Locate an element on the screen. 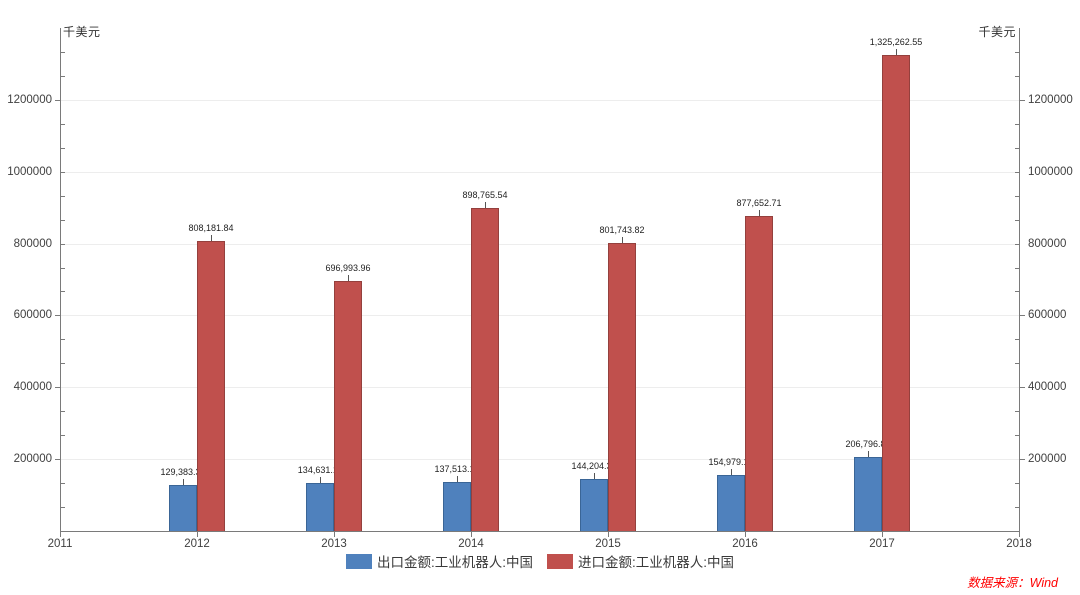 Image resolution: width=1080 pixels, height=595 pixels. bar-value-label-import-2015: 801,743.82 is located at coordinates (622, 229).